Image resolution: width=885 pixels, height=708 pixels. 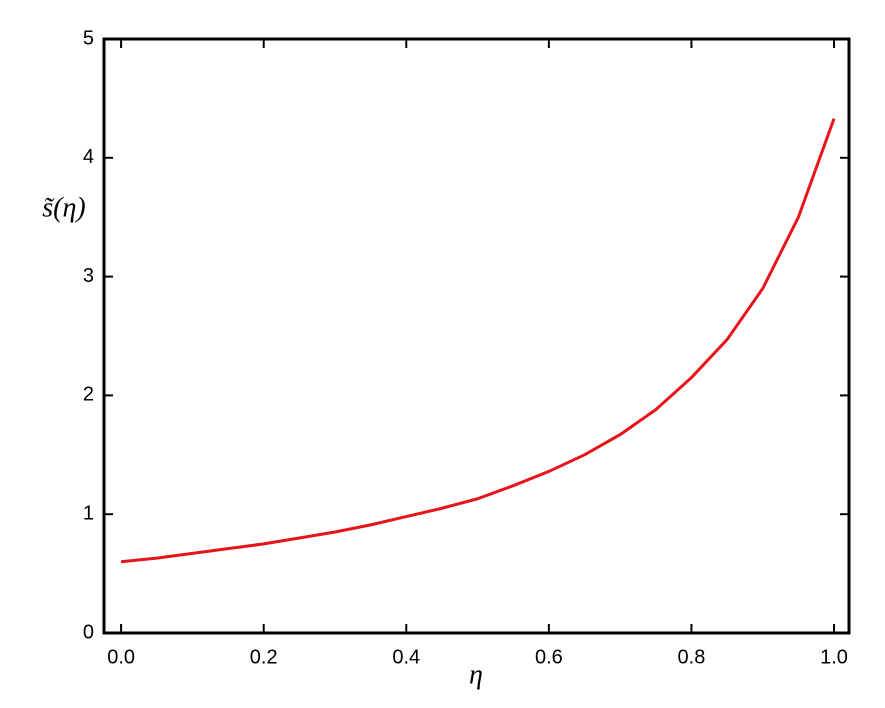 I want to click on x-axis-title: η, so click(x=476, y=674).